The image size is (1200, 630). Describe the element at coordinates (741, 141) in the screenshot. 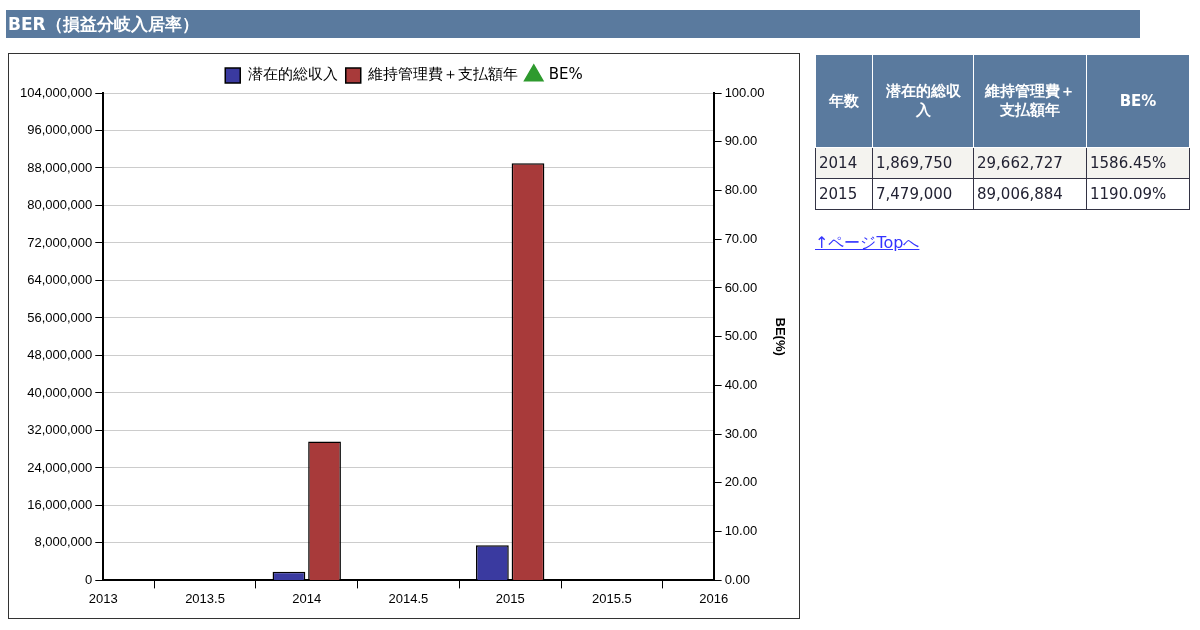

I see `y2-tick-label: 90.00` at that location.